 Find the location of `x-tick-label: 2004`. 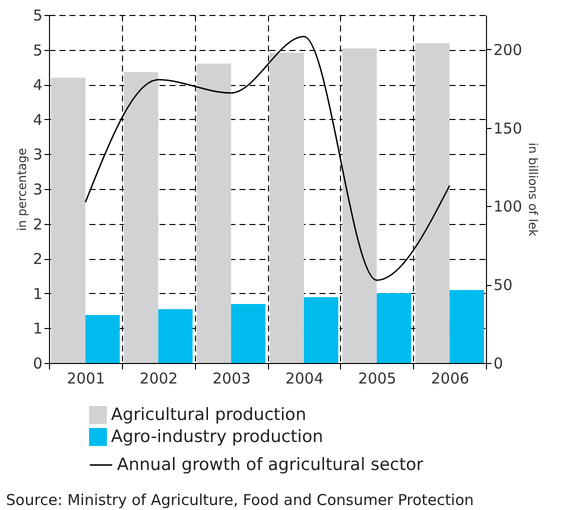

x-tick-label: 2004 is located at coordinates (304, 379).